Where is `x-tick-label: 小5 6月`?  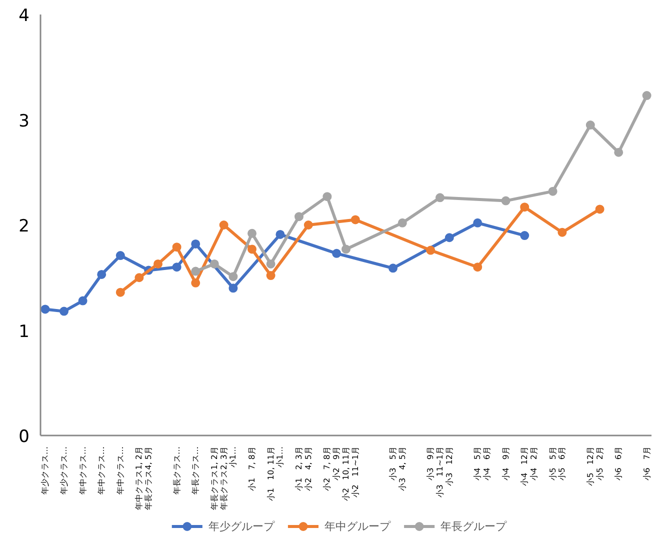 x-tick-label: 小5 6月 is located at coordinates (562, 463).